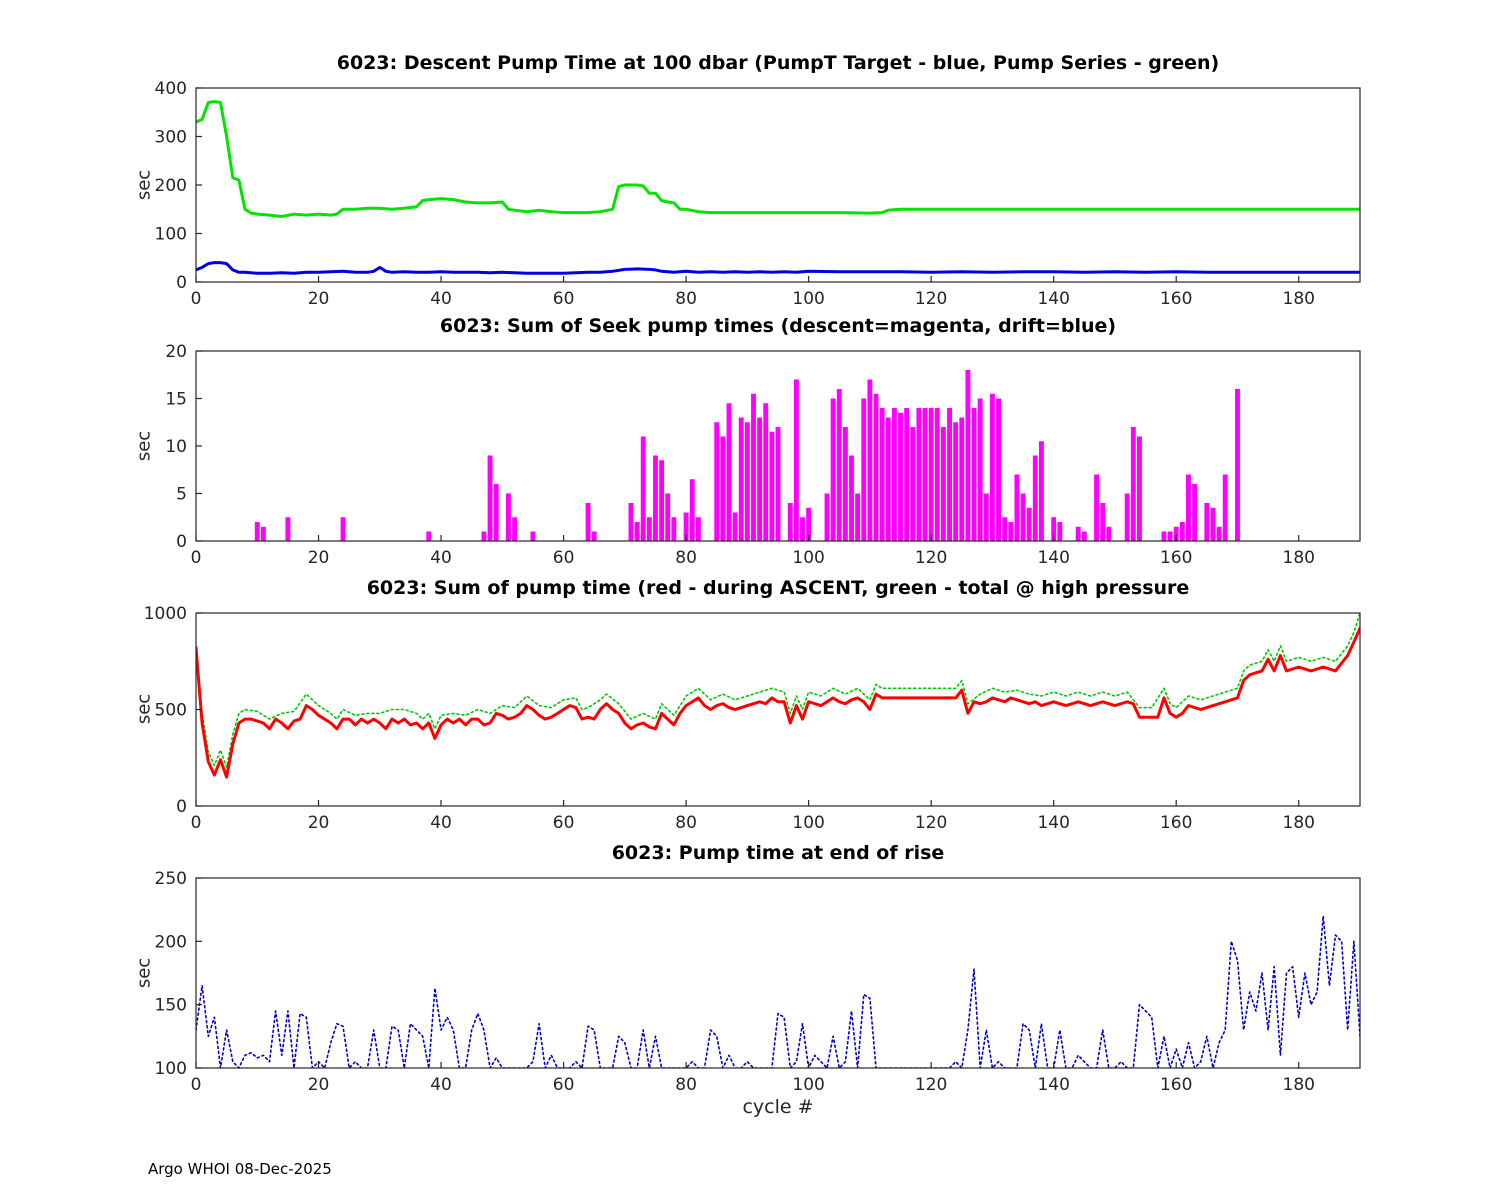  What do you see at coordinates (181, 495) in the screenshot?
I see `svg-text: 5` at bounding box center [181, 495].